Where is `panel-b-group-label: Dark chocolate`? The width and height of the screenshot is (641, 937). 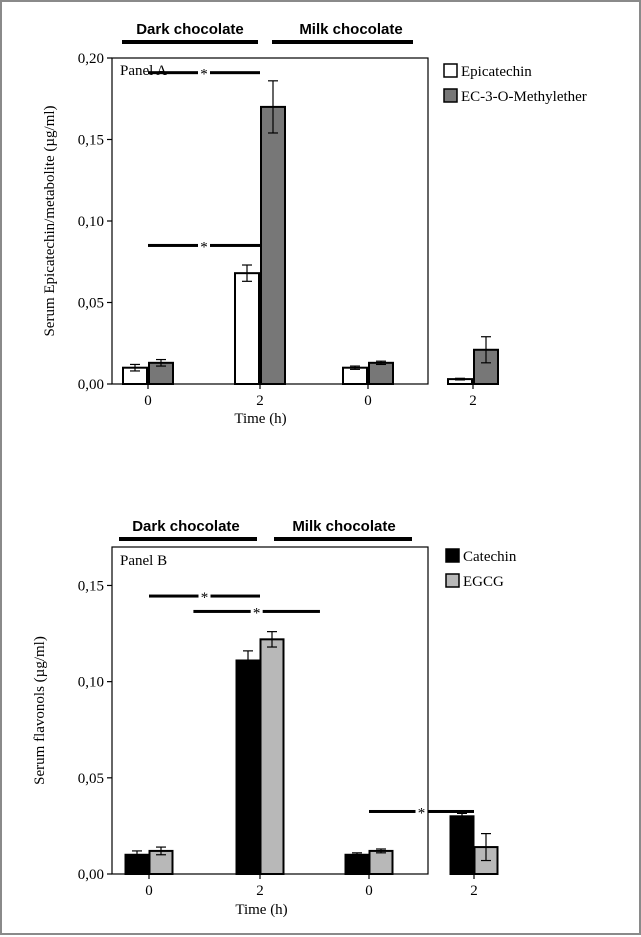 panel-b-group-label: Dark chocolate is located at coordinates (186, 526).